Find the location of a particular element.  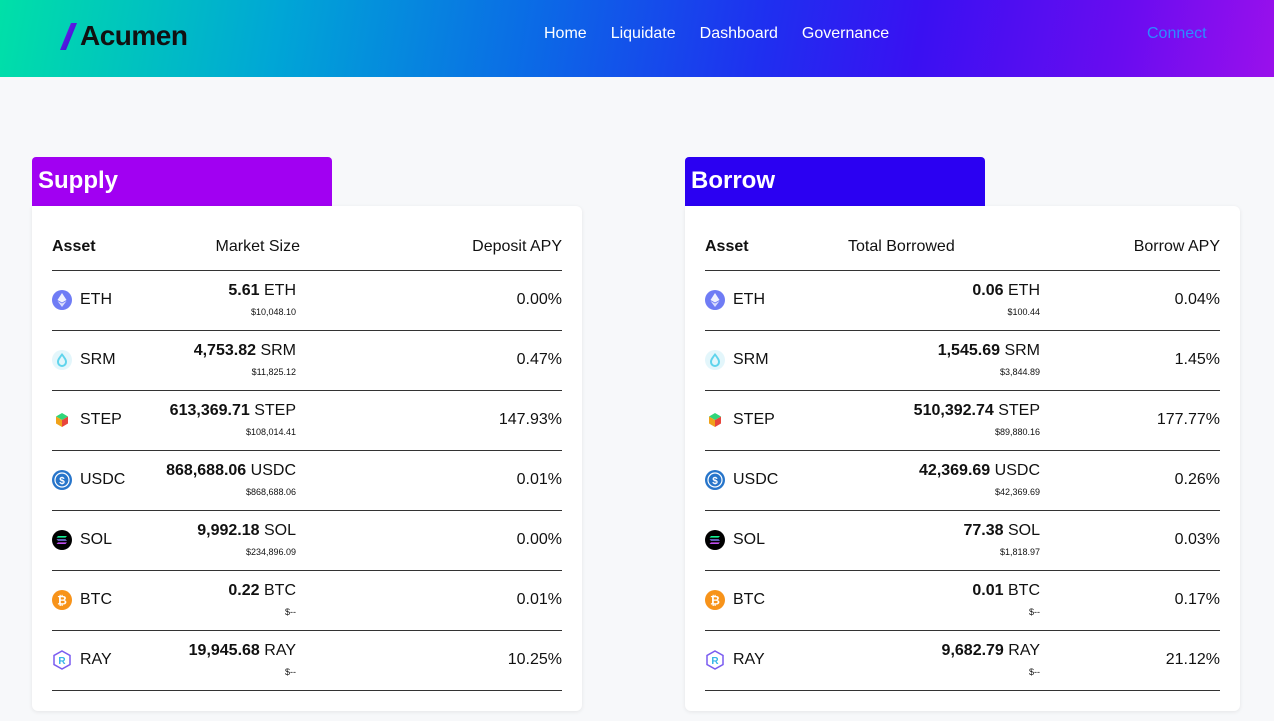

asset-usd-value: $3,844.89 is located at coordinates (1019, 372).